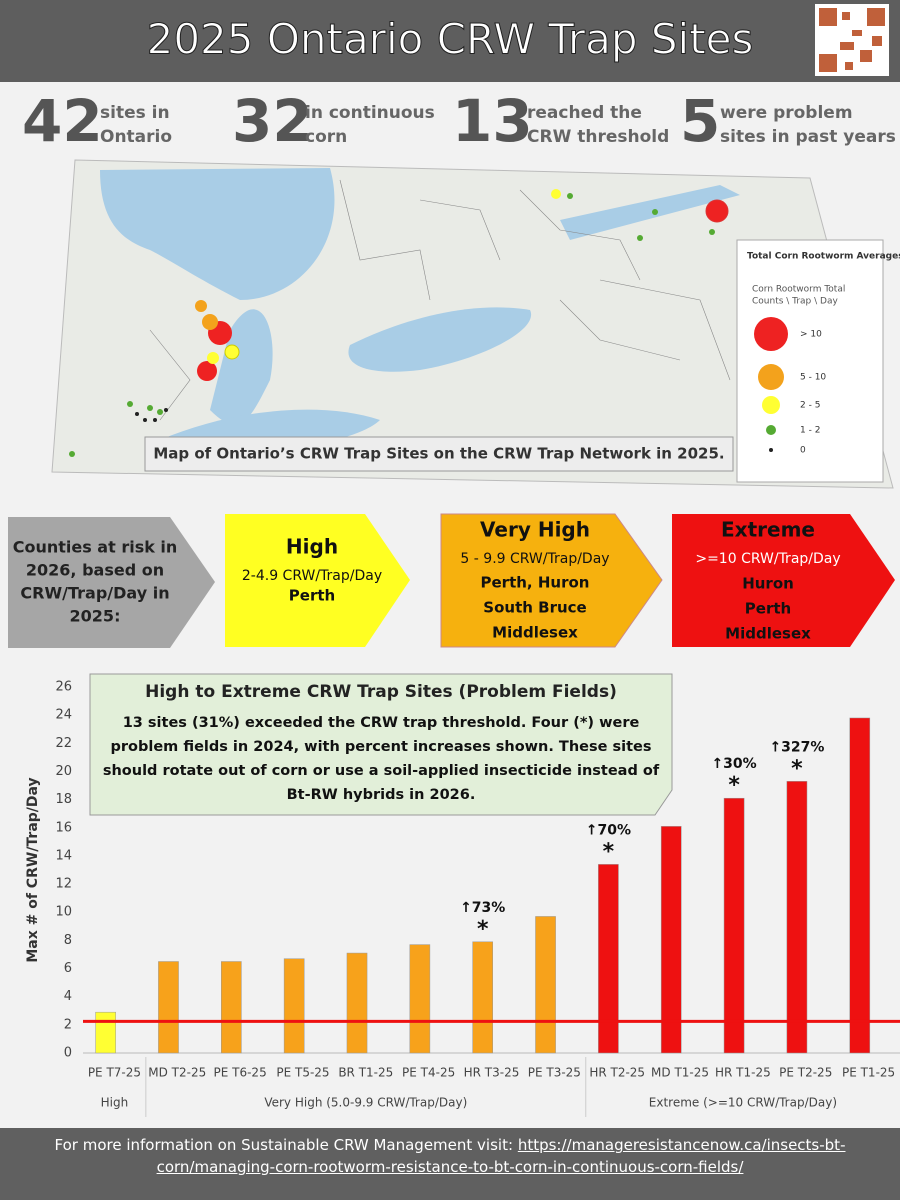 This screenshot has height=1200, width=900. I want to click on group-label: Extreme (>=10 CRW/Trap/Day), so click(743, 1103).